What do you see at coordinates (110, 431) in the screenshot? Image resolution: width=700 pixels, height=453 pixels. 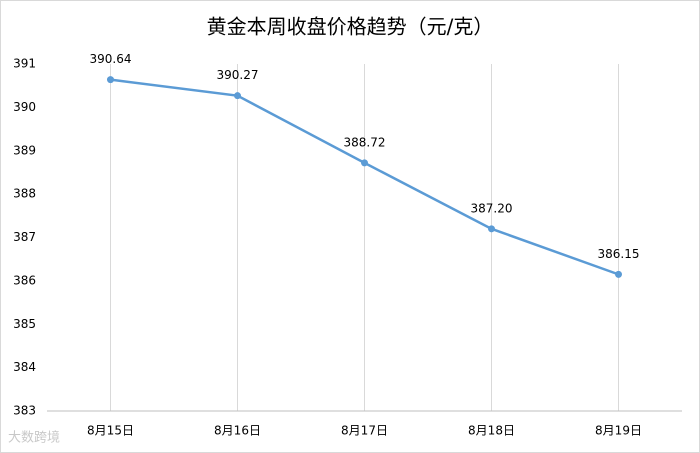 I see `x-tick-label: 8月15日` at bounding box center [110, 431].